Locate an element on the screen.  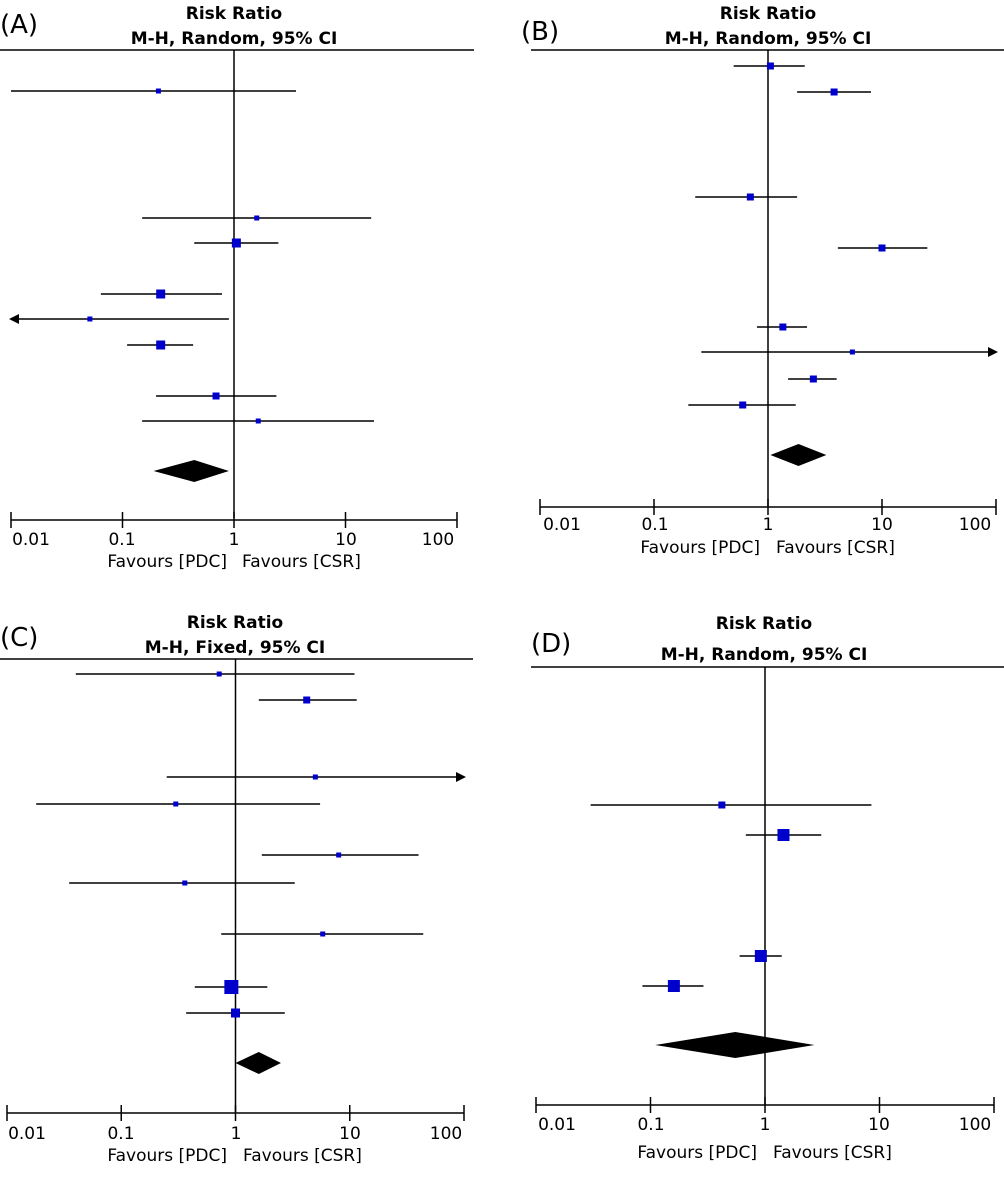
panel-b-title: Risk Ratio is located at coordinates (768, 14).